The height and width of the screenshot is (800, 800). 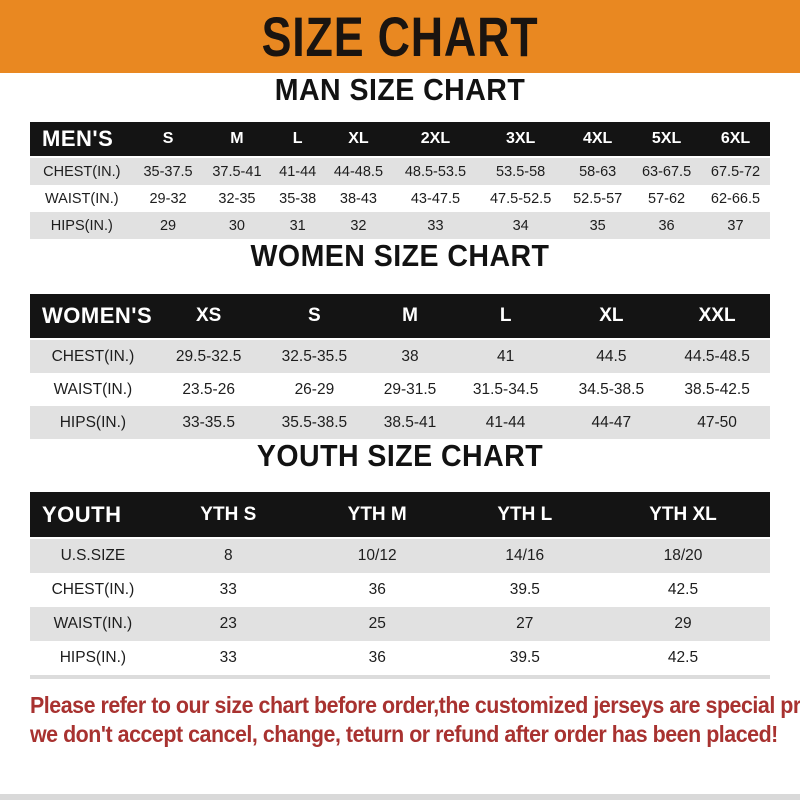 I want to click on size-cell: 33-35.5, so click(x=208, y=422).